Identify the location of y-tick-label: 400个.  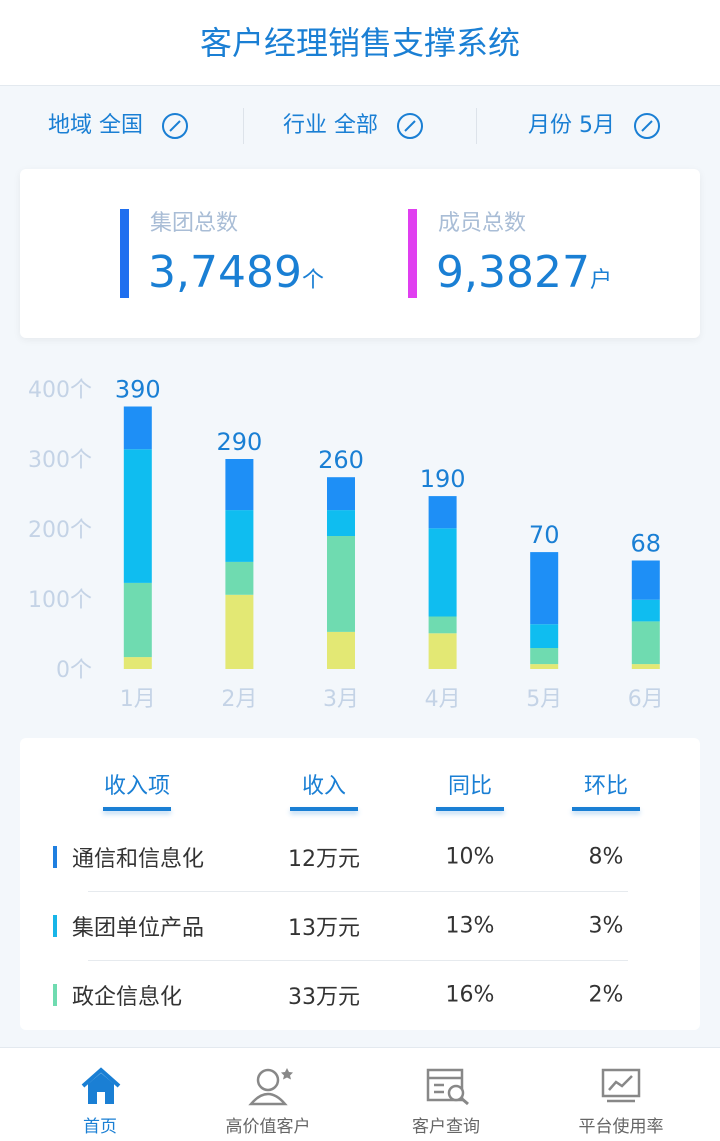
(60, 390).